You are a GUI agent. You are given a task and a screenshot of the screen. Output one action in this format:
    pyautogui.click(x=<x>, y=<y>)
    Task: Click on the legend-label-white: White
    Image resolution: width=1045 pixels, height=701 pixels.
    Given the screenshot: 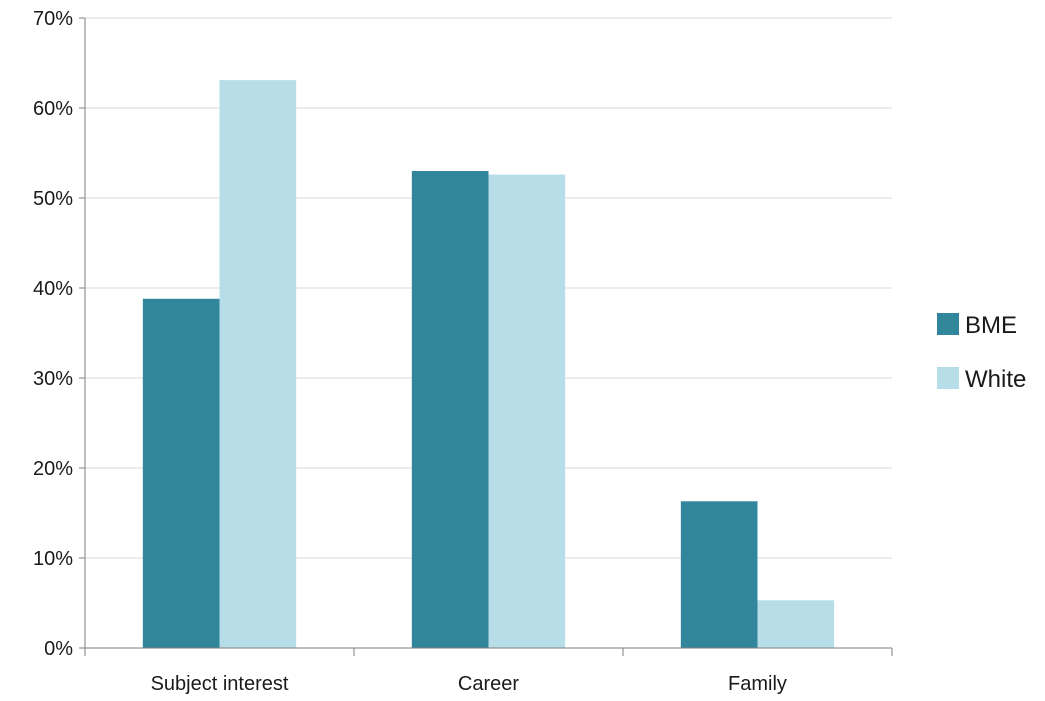 What is the action you would take?
    pyautogui.click(x=995, y=379)
    